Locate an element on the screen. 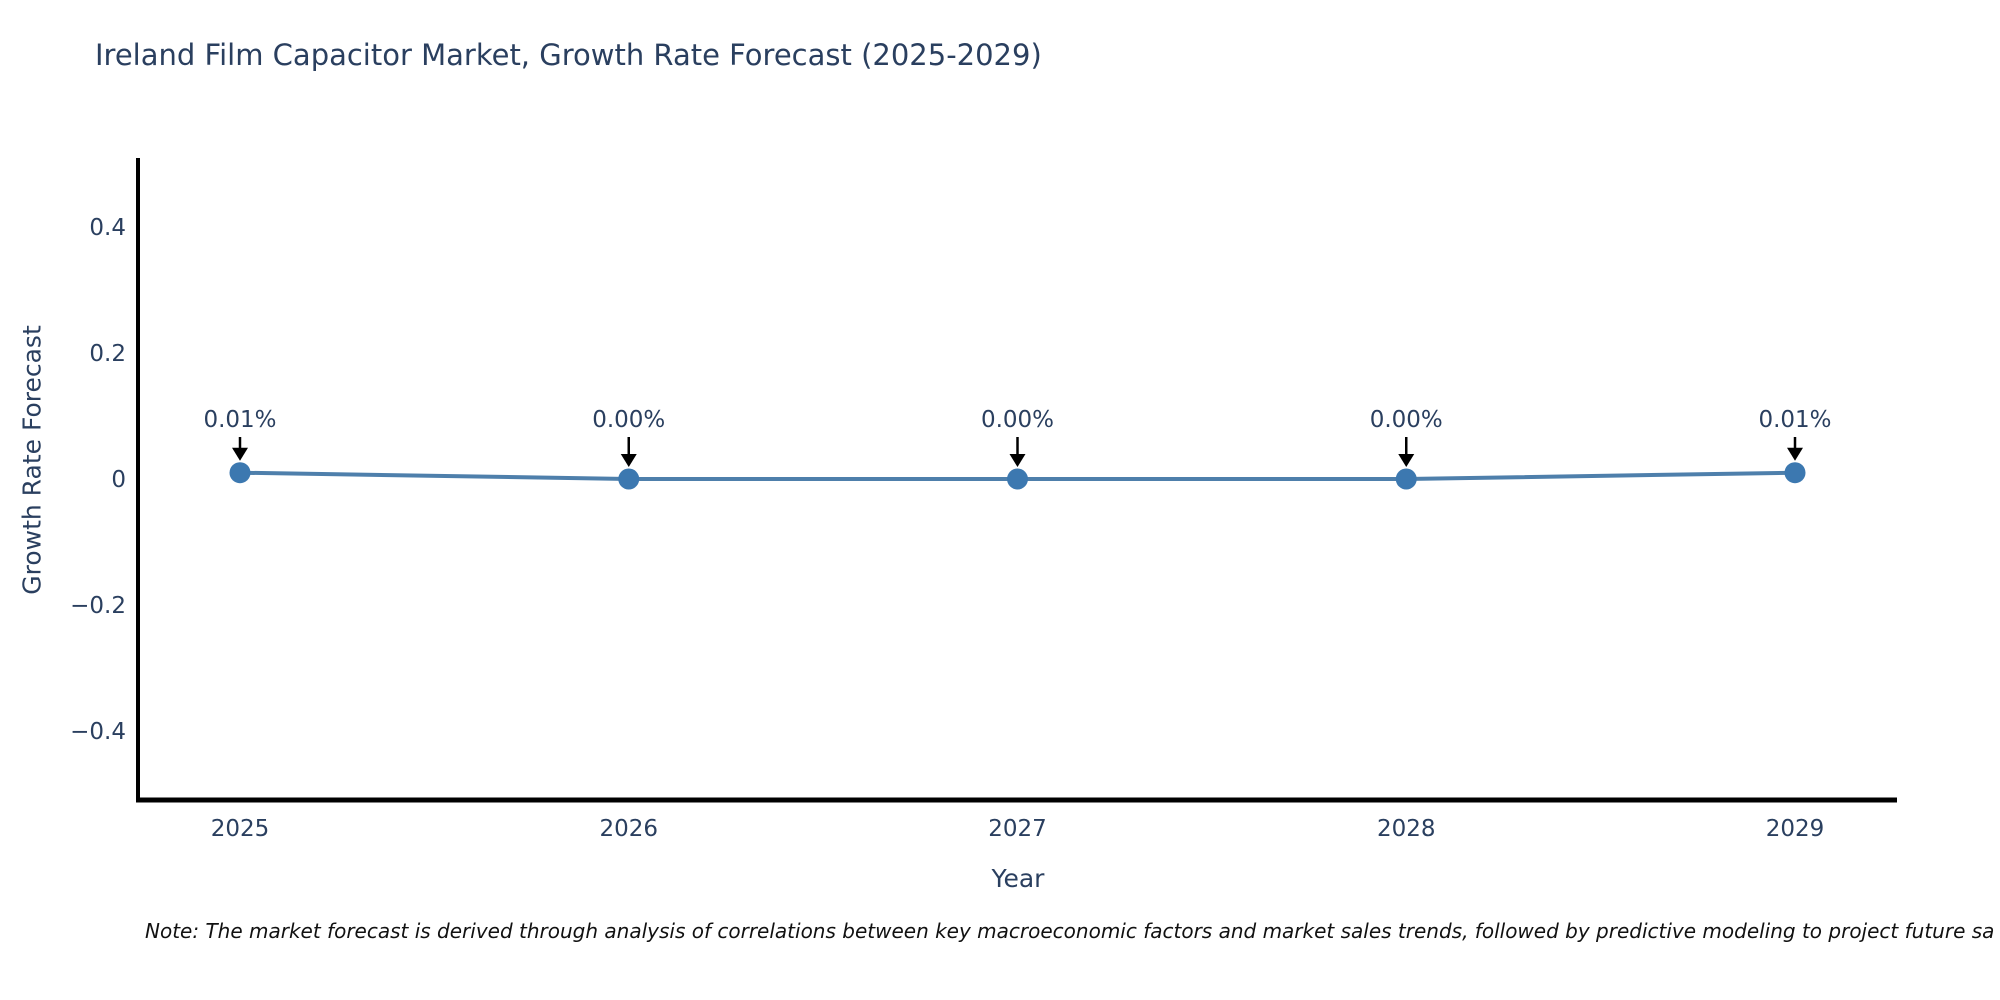 The height and width of the screenshot is (1000, 2000). y-tick-label: −0.4 is located at coordinates (98, 732).